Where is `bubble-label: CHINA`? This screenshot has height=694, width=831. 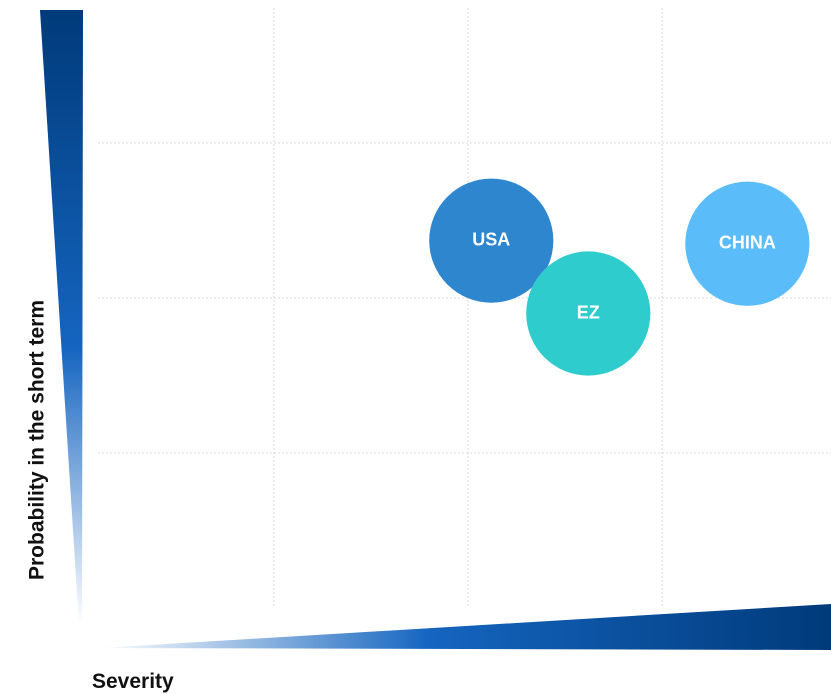
bubble-label: CHINA is located at coordinates (747, 243).